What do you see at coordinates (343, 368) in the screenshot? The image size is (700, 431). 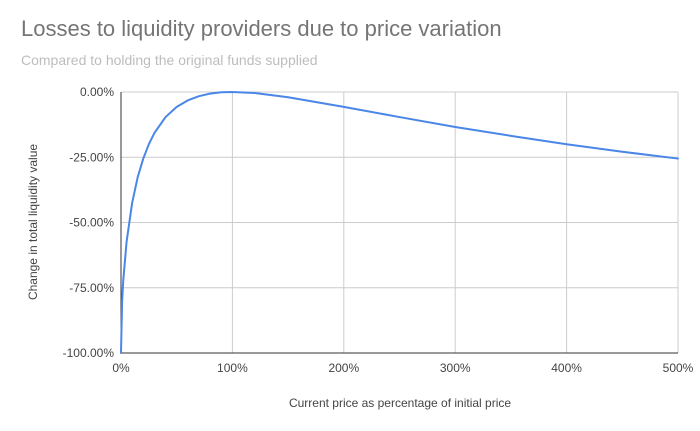 I see `x-tick-label: 200%` at bounding box center [343, 368].